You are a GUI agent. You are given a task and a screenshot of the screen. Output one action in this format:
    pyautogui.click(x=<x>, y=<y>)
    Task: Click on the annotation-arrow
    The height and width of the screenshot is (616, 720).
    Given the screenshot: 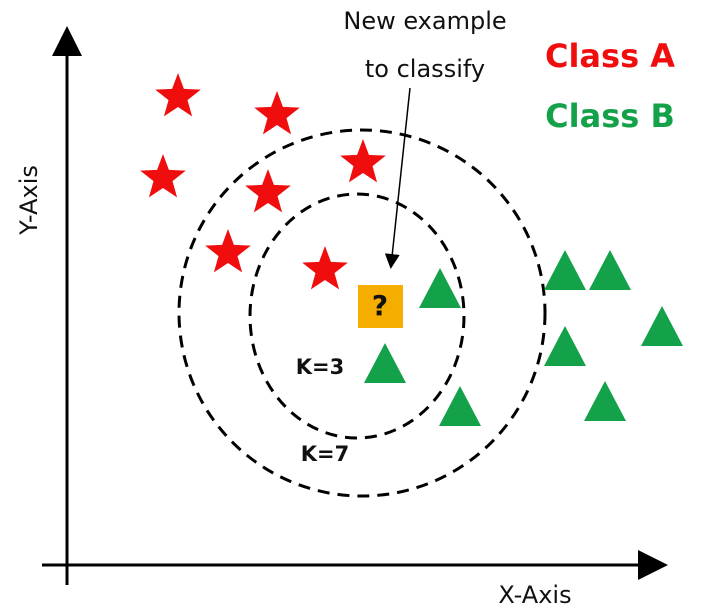 What is the action you would take?
    pyautogui.click(x=397, y=178)
    